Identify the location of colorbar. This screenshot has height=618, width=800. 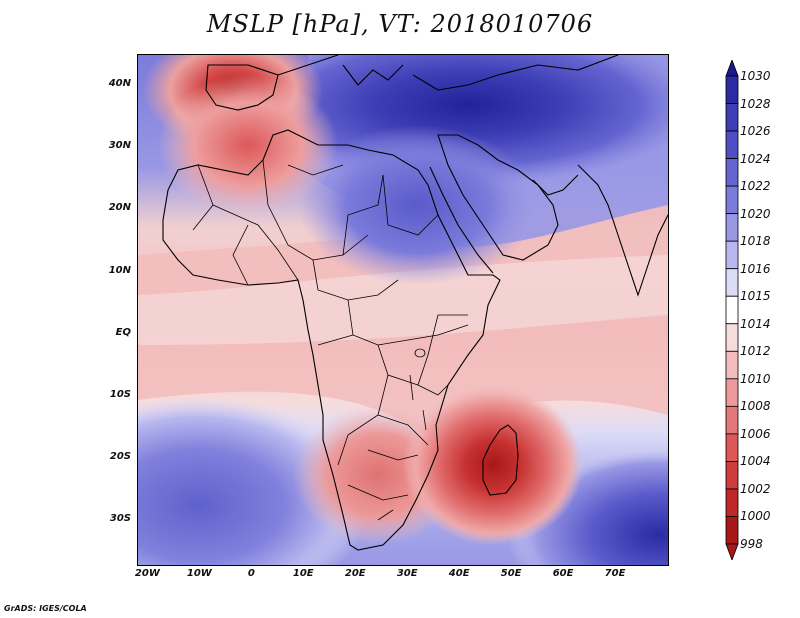
(732, 310).